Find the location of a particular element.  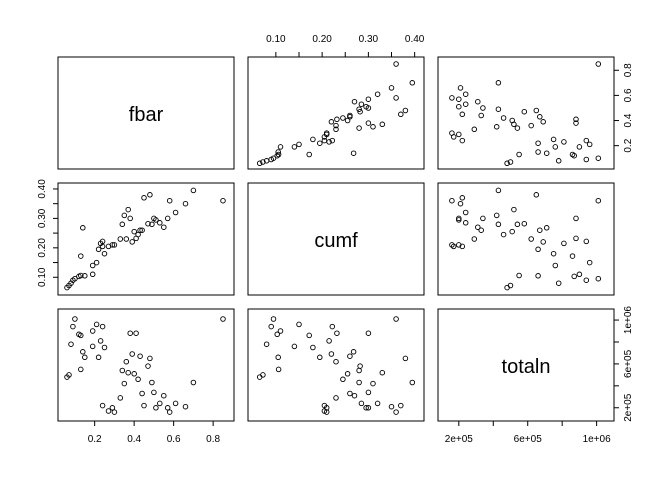

right-tick-label-totaln: 2e+05 is located at coordinates (628, 407).